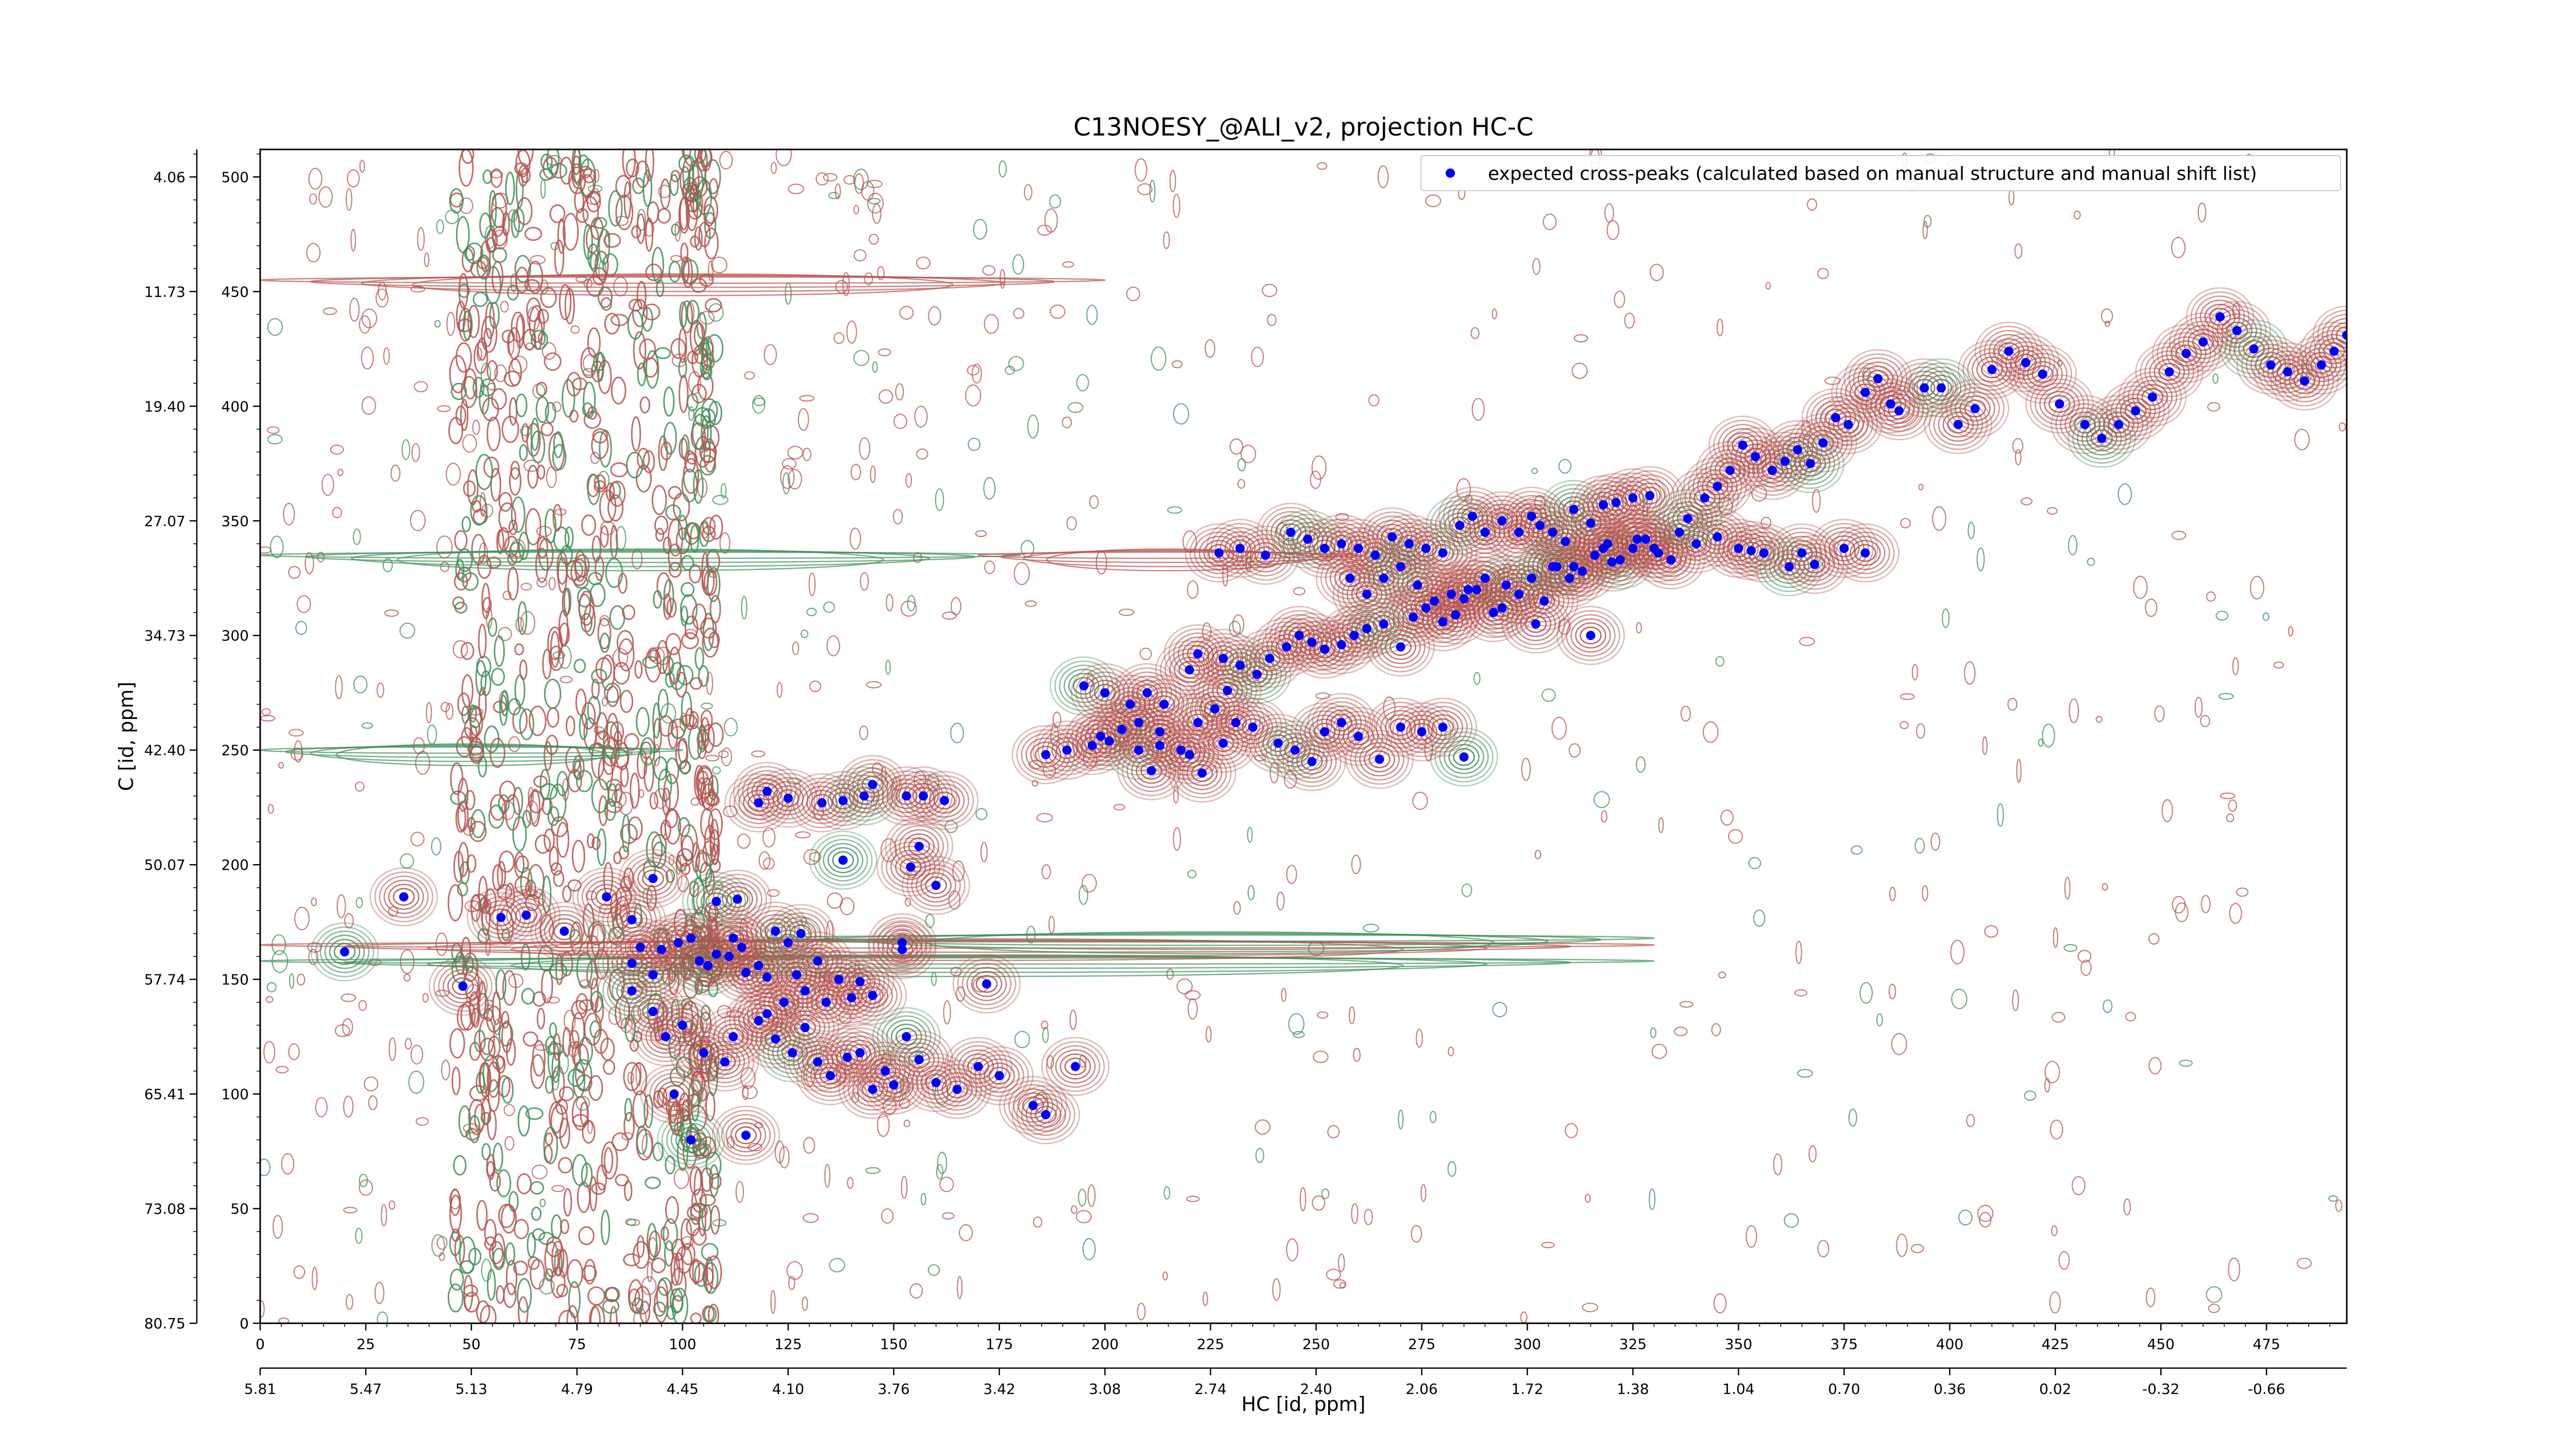  I want to click on x-tick-label: 0, so click(260, 1344).